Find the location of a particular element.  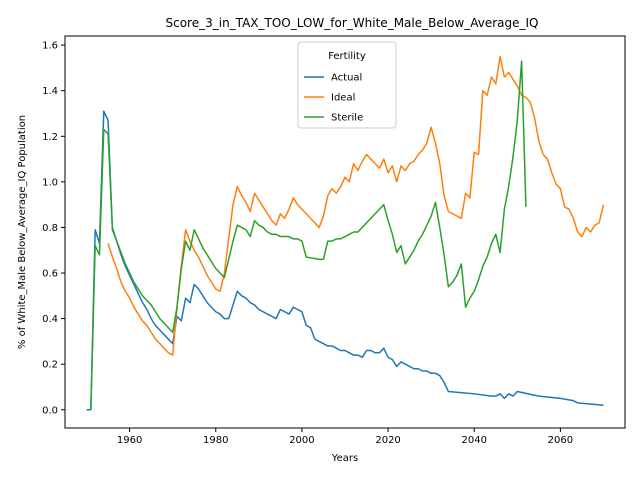

legend-label-actual: Actual is located at coordinates (346, 78).